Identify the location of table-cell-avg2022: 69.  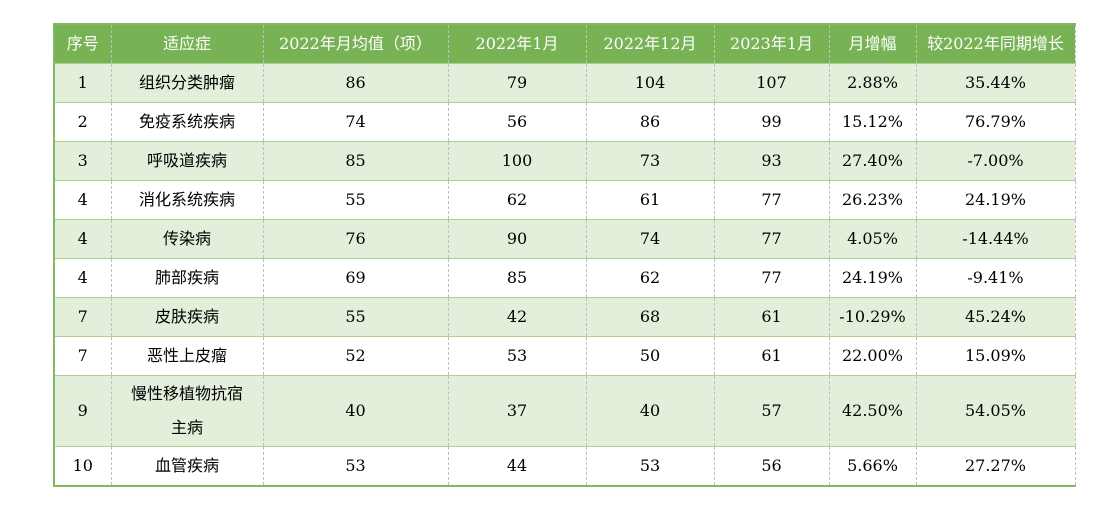
(355, 278).